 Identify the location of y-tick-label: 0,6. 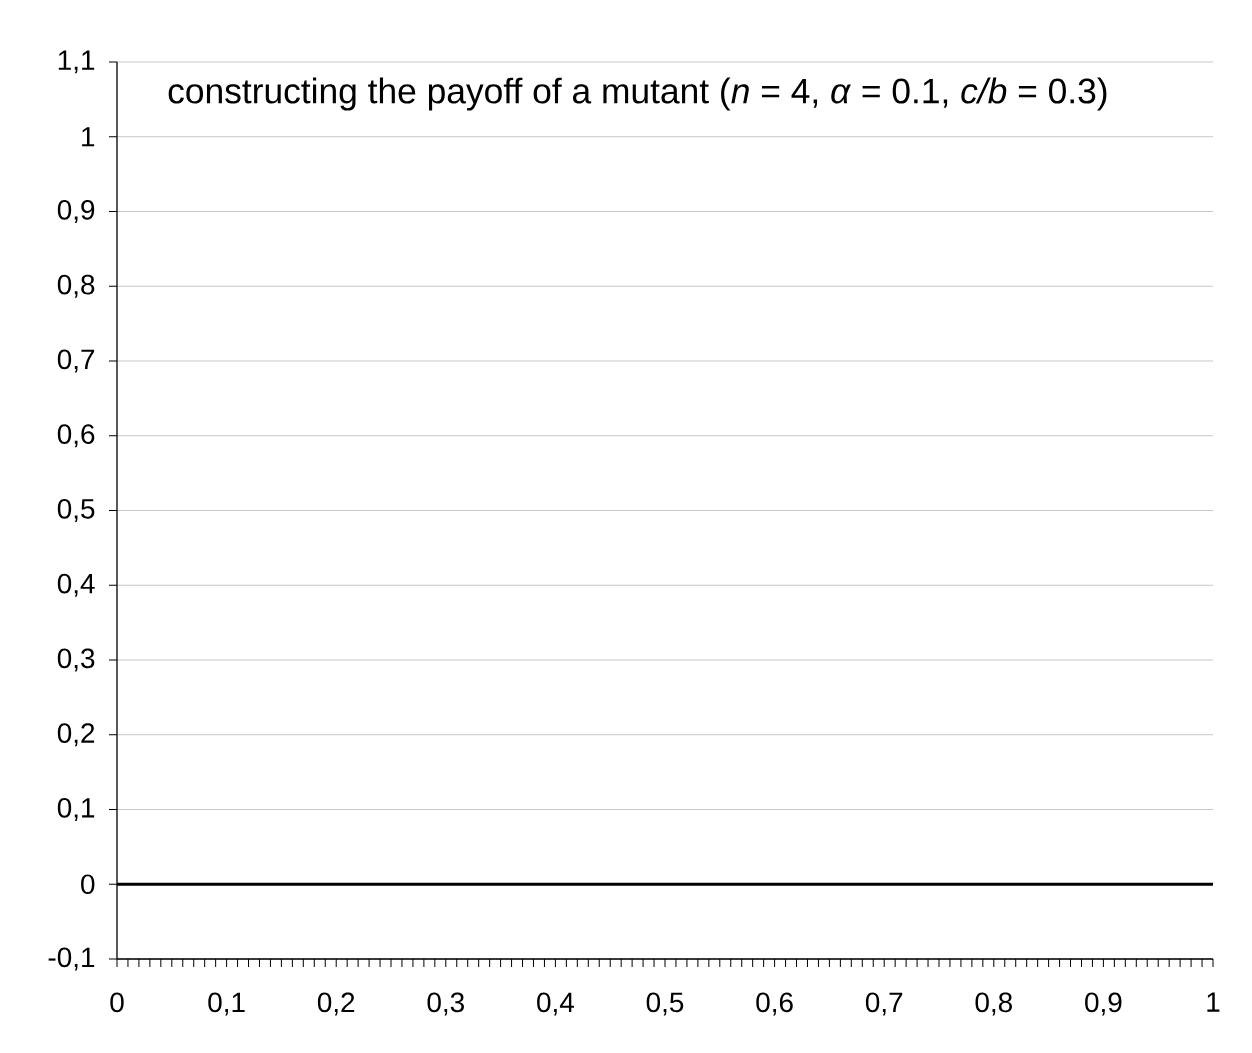
(76, 436).